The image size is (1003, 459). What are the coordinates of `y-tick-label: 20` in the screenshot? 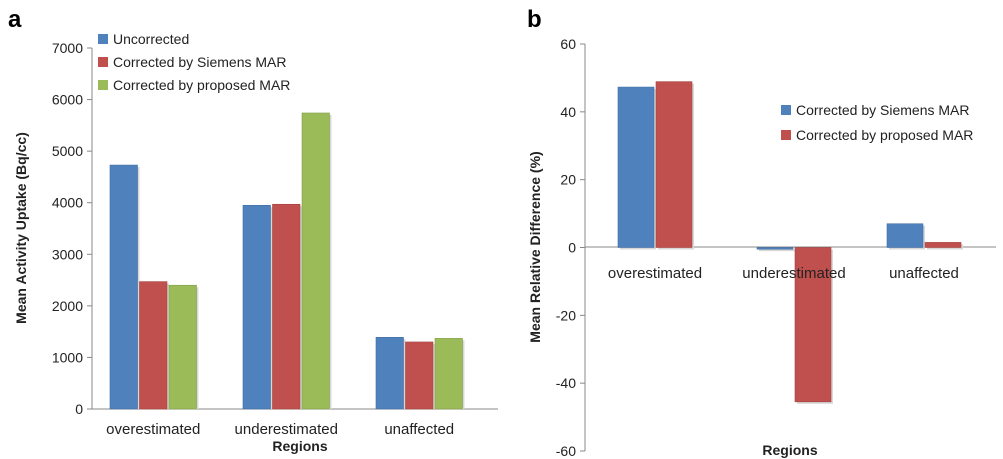 It's located at (568, 180).